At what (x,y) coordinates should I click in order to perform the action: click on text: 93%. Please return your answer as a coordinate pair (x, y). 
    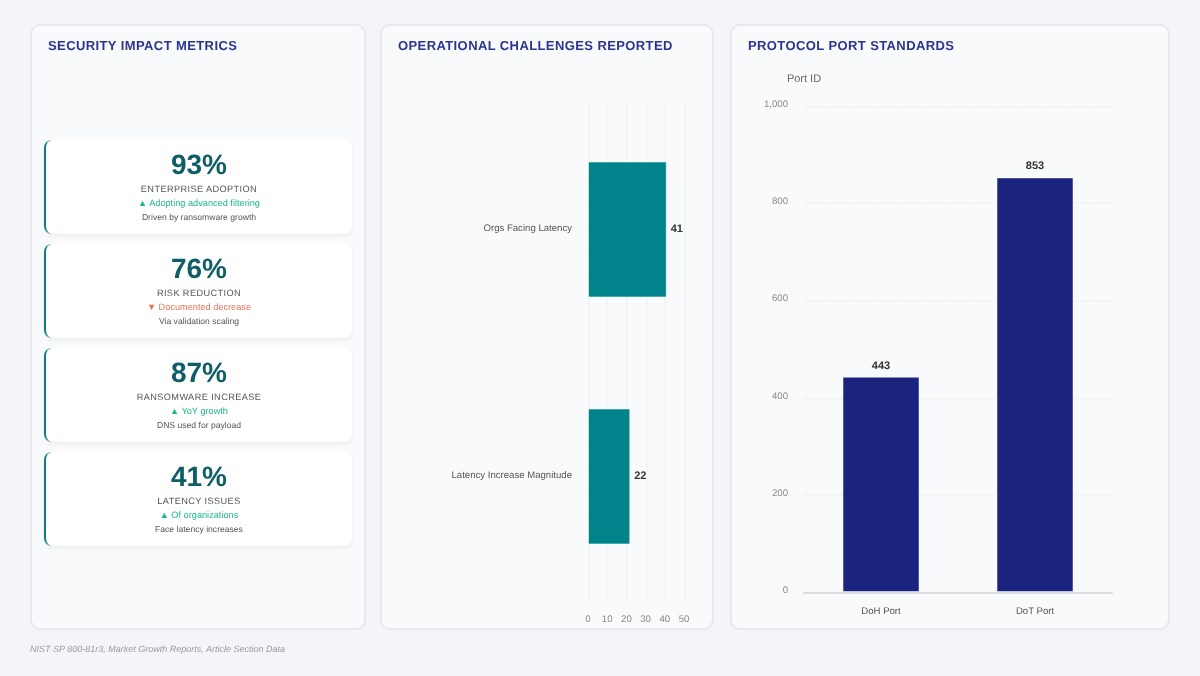
    Looking at the image, I should click on (199, 164).